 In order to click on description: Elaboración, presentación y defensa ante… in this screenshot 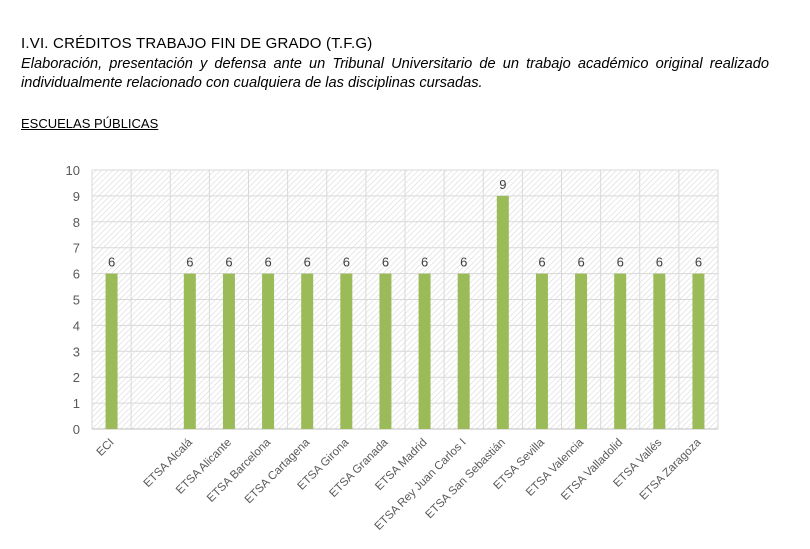, I will do `click(395, 73)`.